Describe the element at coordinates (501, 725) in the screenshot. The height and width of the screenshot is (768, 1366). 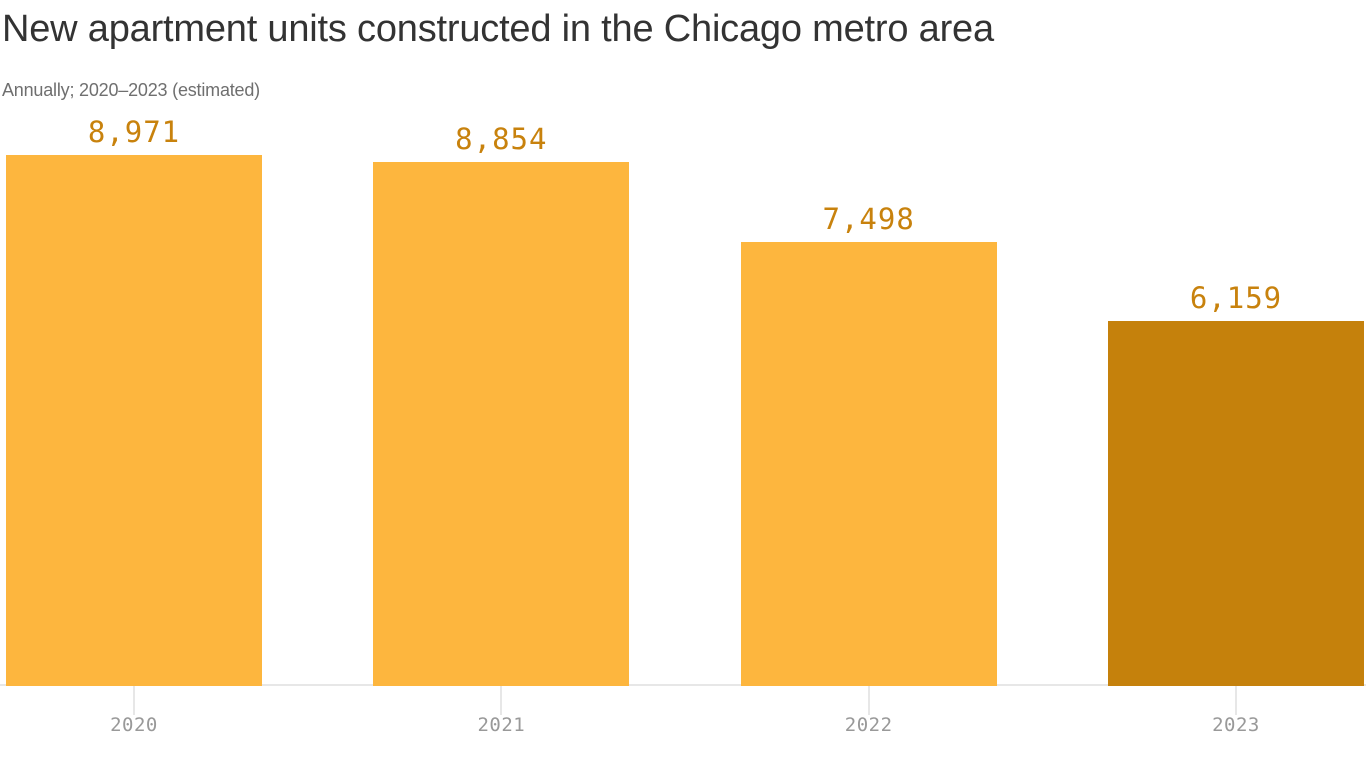
I see `x-axis-label-2021: 2021` at that location.